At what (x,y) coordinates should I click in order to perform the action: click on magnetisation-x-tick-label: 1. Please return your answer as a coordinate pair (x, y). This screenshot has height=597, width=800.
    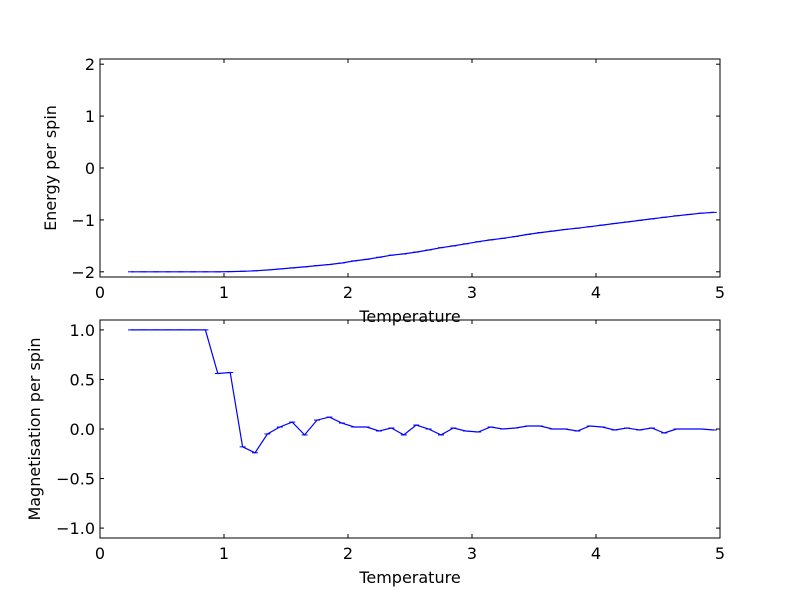
    Looking at the image, I should click on (224, 553).